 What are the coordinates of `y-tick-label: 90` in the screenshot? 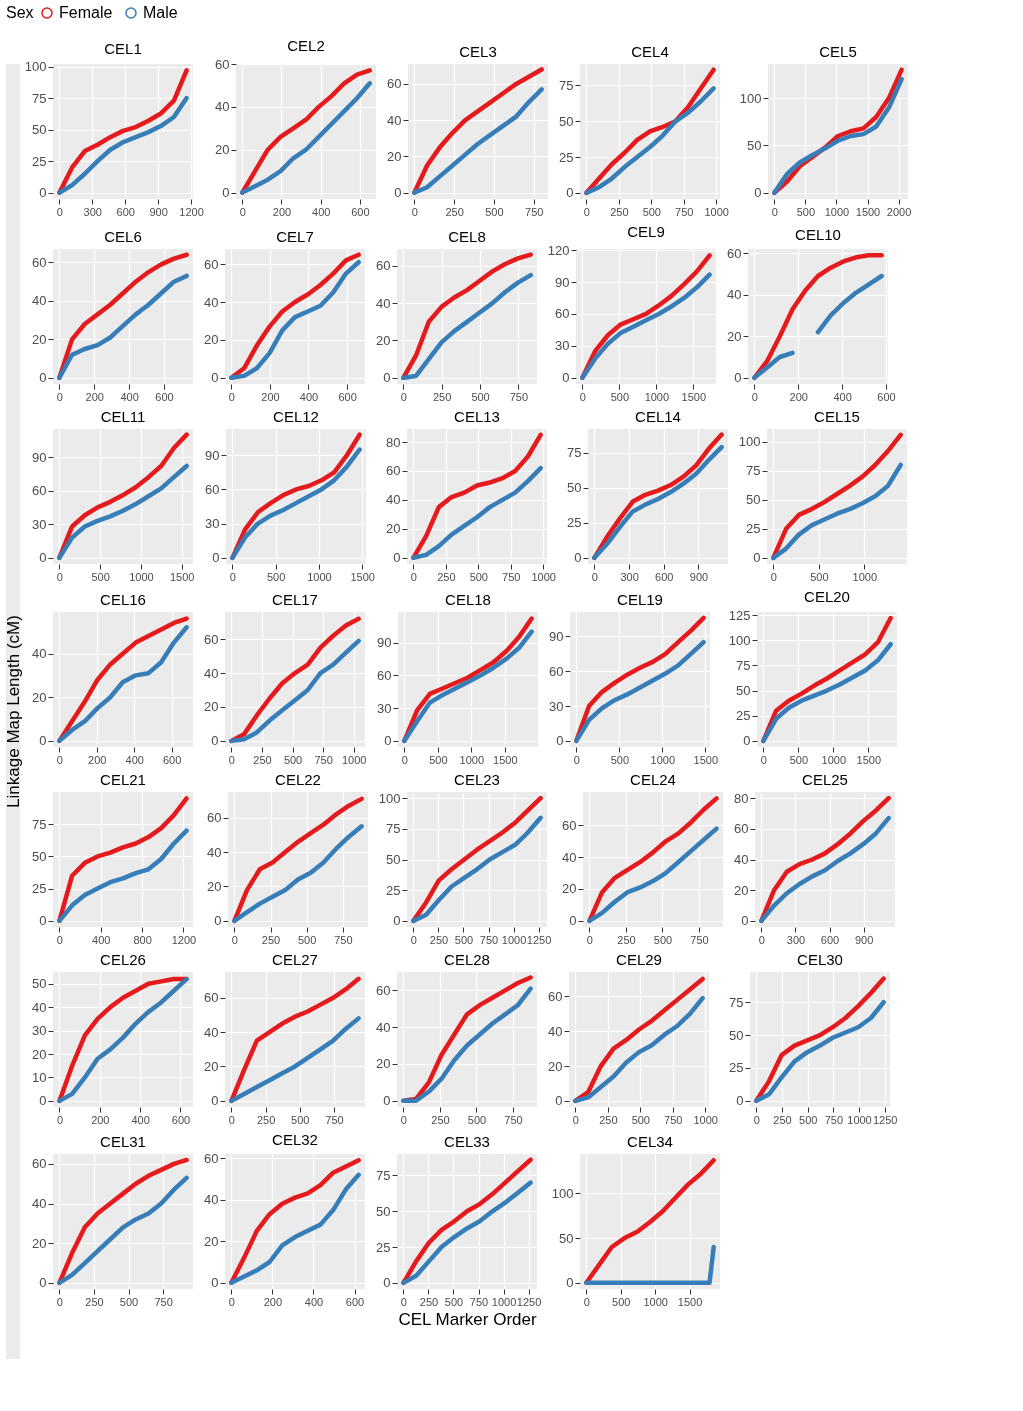 It's located at (556, 636).